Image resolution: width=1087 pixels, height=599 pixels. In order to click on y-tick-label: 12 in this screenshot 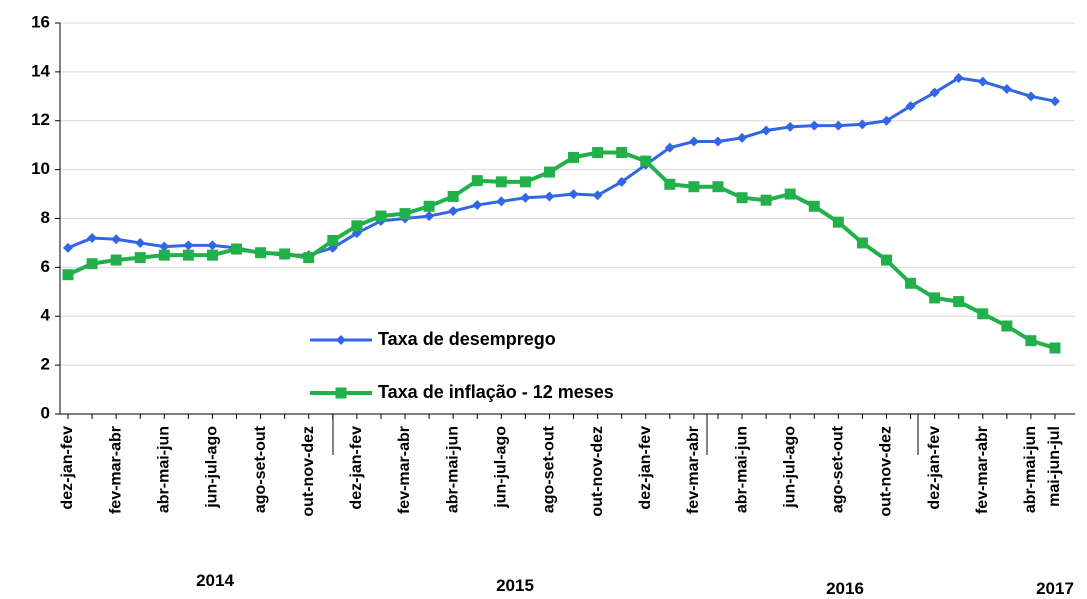, I will do `click(40, 119)`.